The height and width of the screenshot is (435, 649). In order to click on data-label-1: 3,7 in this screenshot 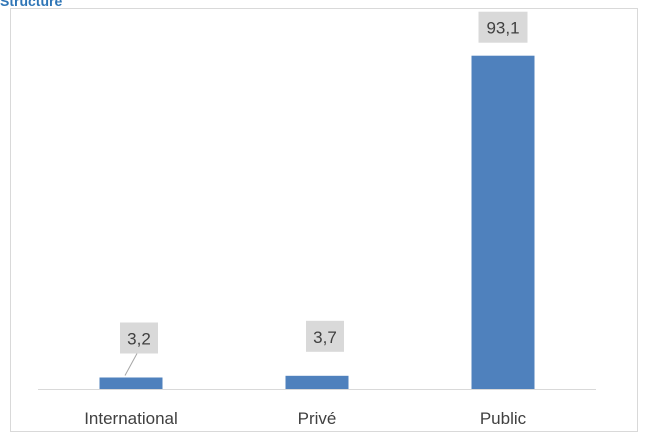, I will do `click(325, 337)`.